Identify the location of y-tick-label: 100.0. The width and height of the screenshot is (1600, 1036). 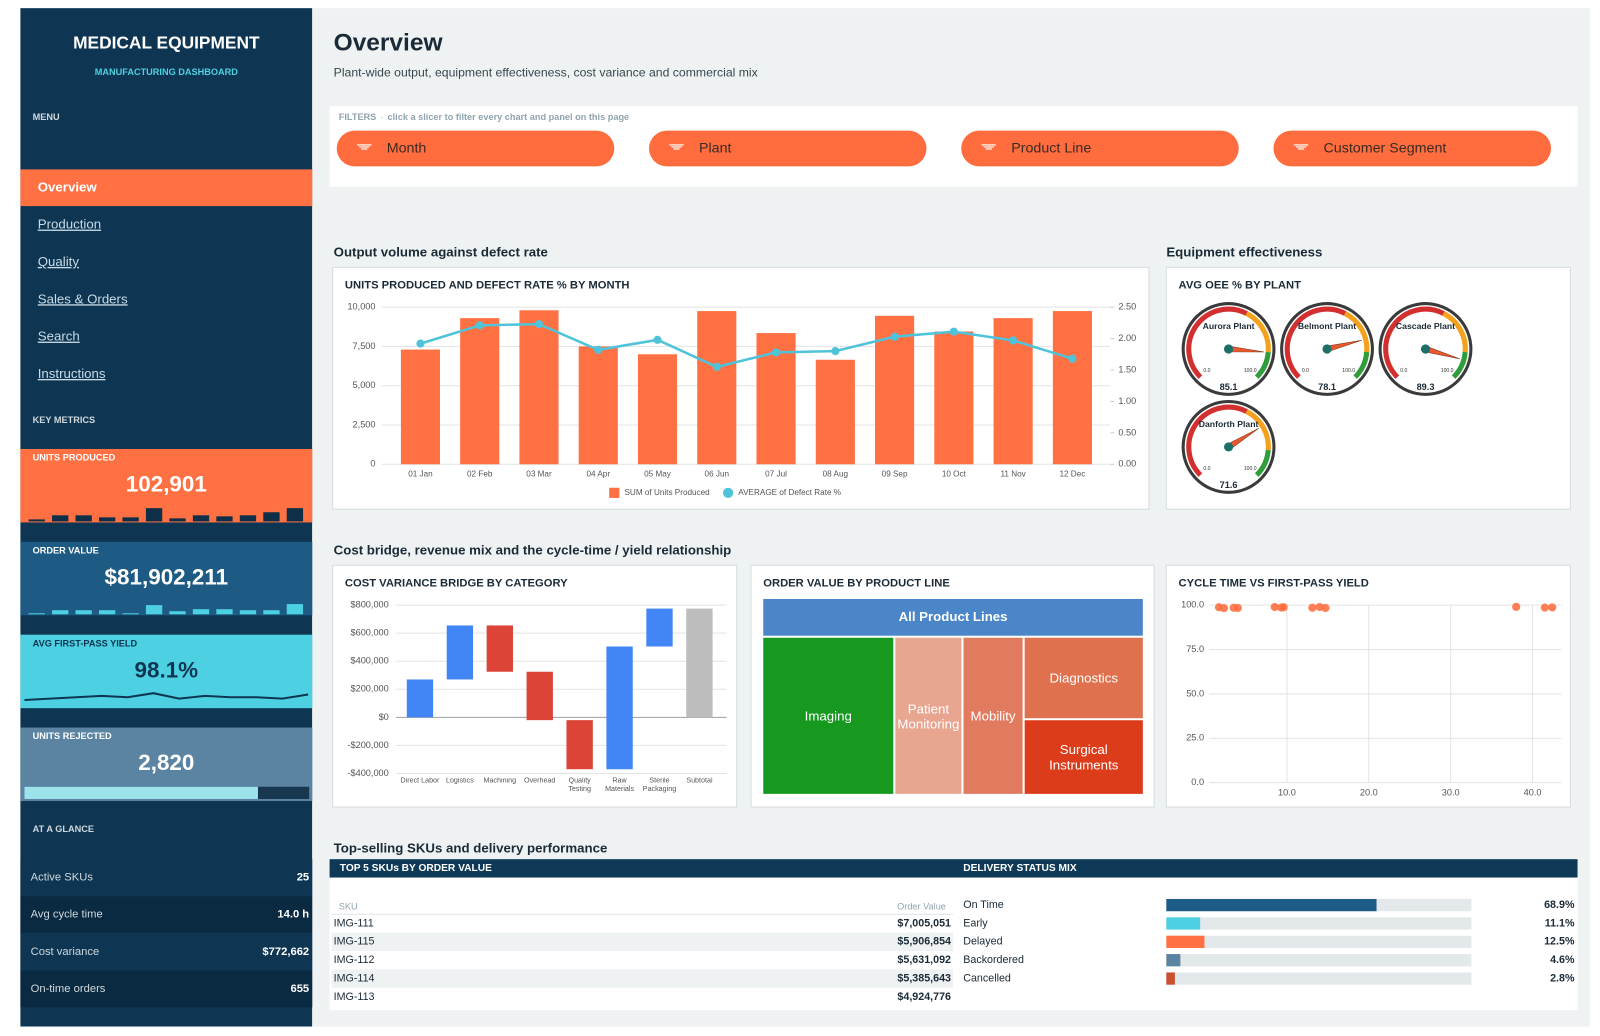
(1192, 605).